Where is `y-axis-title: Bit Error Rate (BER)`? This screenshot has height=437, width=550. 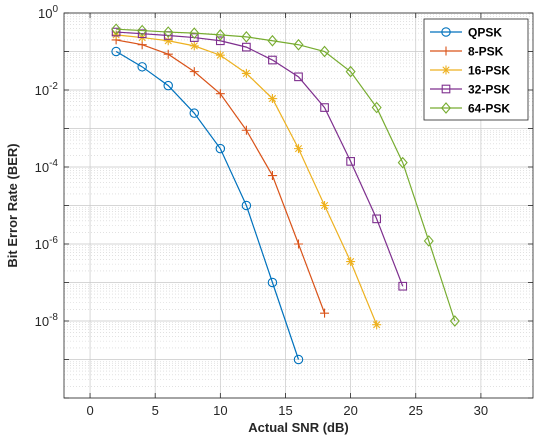 y-axis-title: Bit Error Rate (BER) is located at coordinates (12, 205).